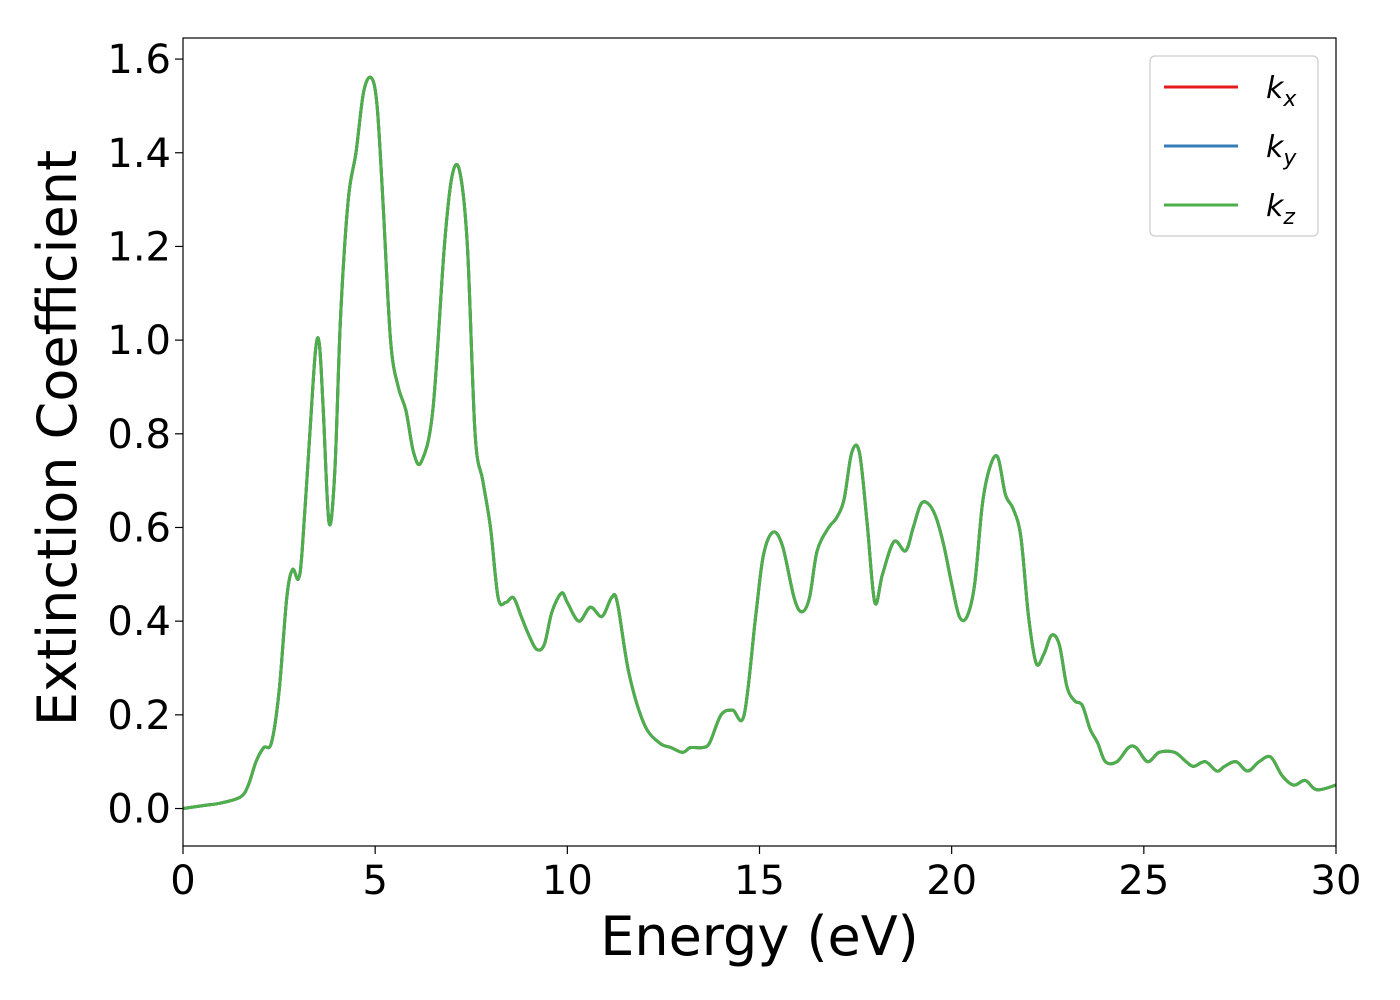 Image resolution: width=1400 pixels, height=1000 pixels. Describe the element at coordinates (139, 247) in the screenshot. I see `y-tick-label: 1.2` at that location.